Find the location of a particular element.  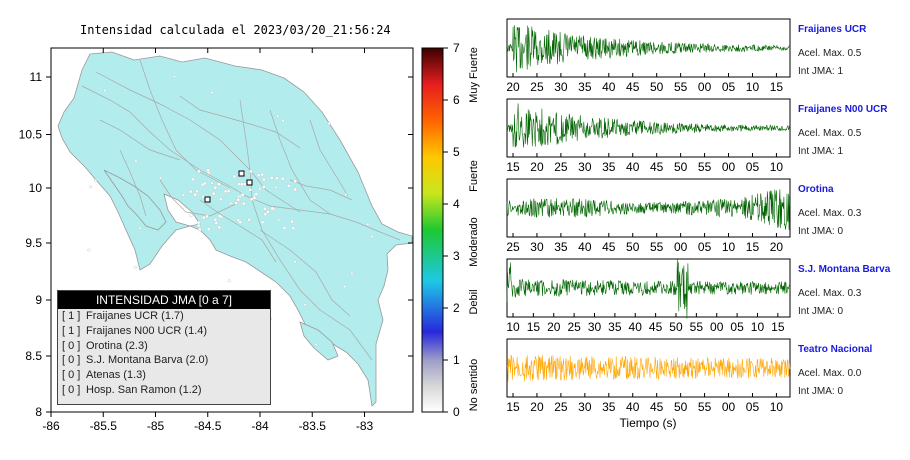

map-ytick-label: 8 is located at coordinates (38, 412).